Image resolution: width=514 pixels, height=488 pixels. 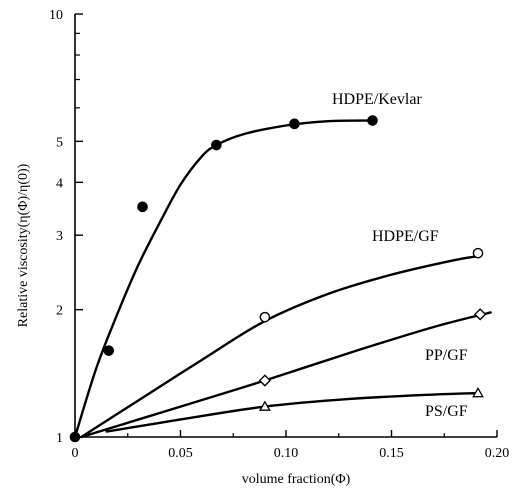 What do you see at coordinates (75, 453) in the screenshot?
I see `x-tick-label: 0` at bounding box center [75, 453].